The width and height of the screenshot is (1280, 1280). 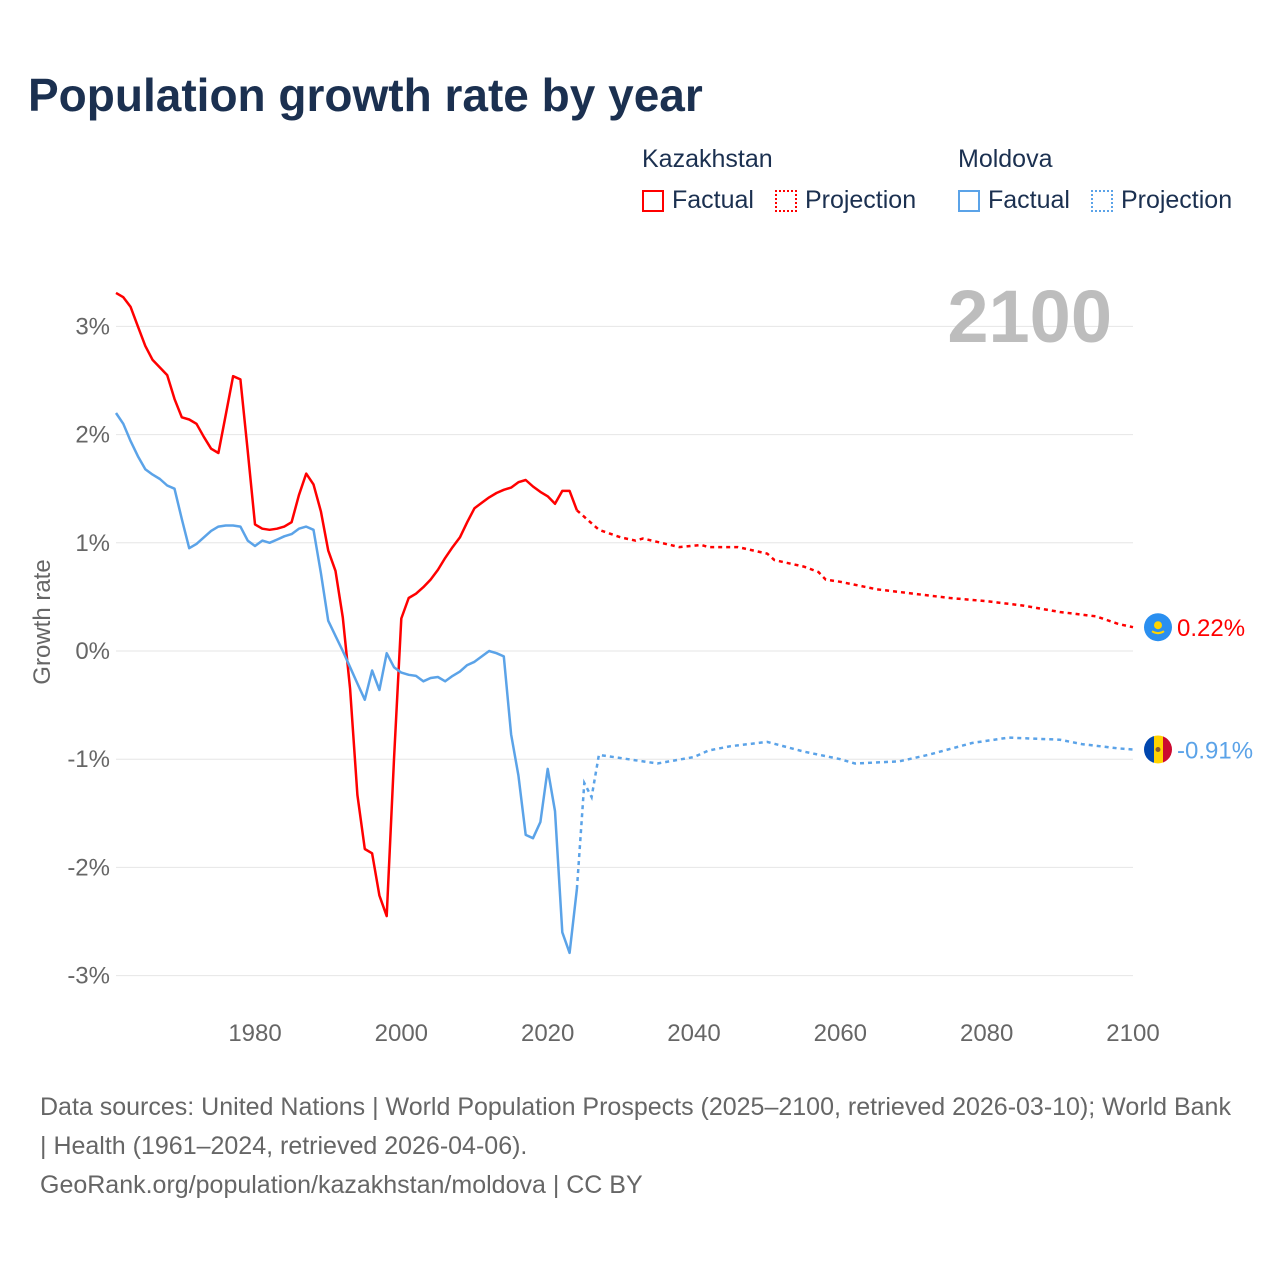 I want to click on x-tick-label: 2080, so click(x=986, y=1033).